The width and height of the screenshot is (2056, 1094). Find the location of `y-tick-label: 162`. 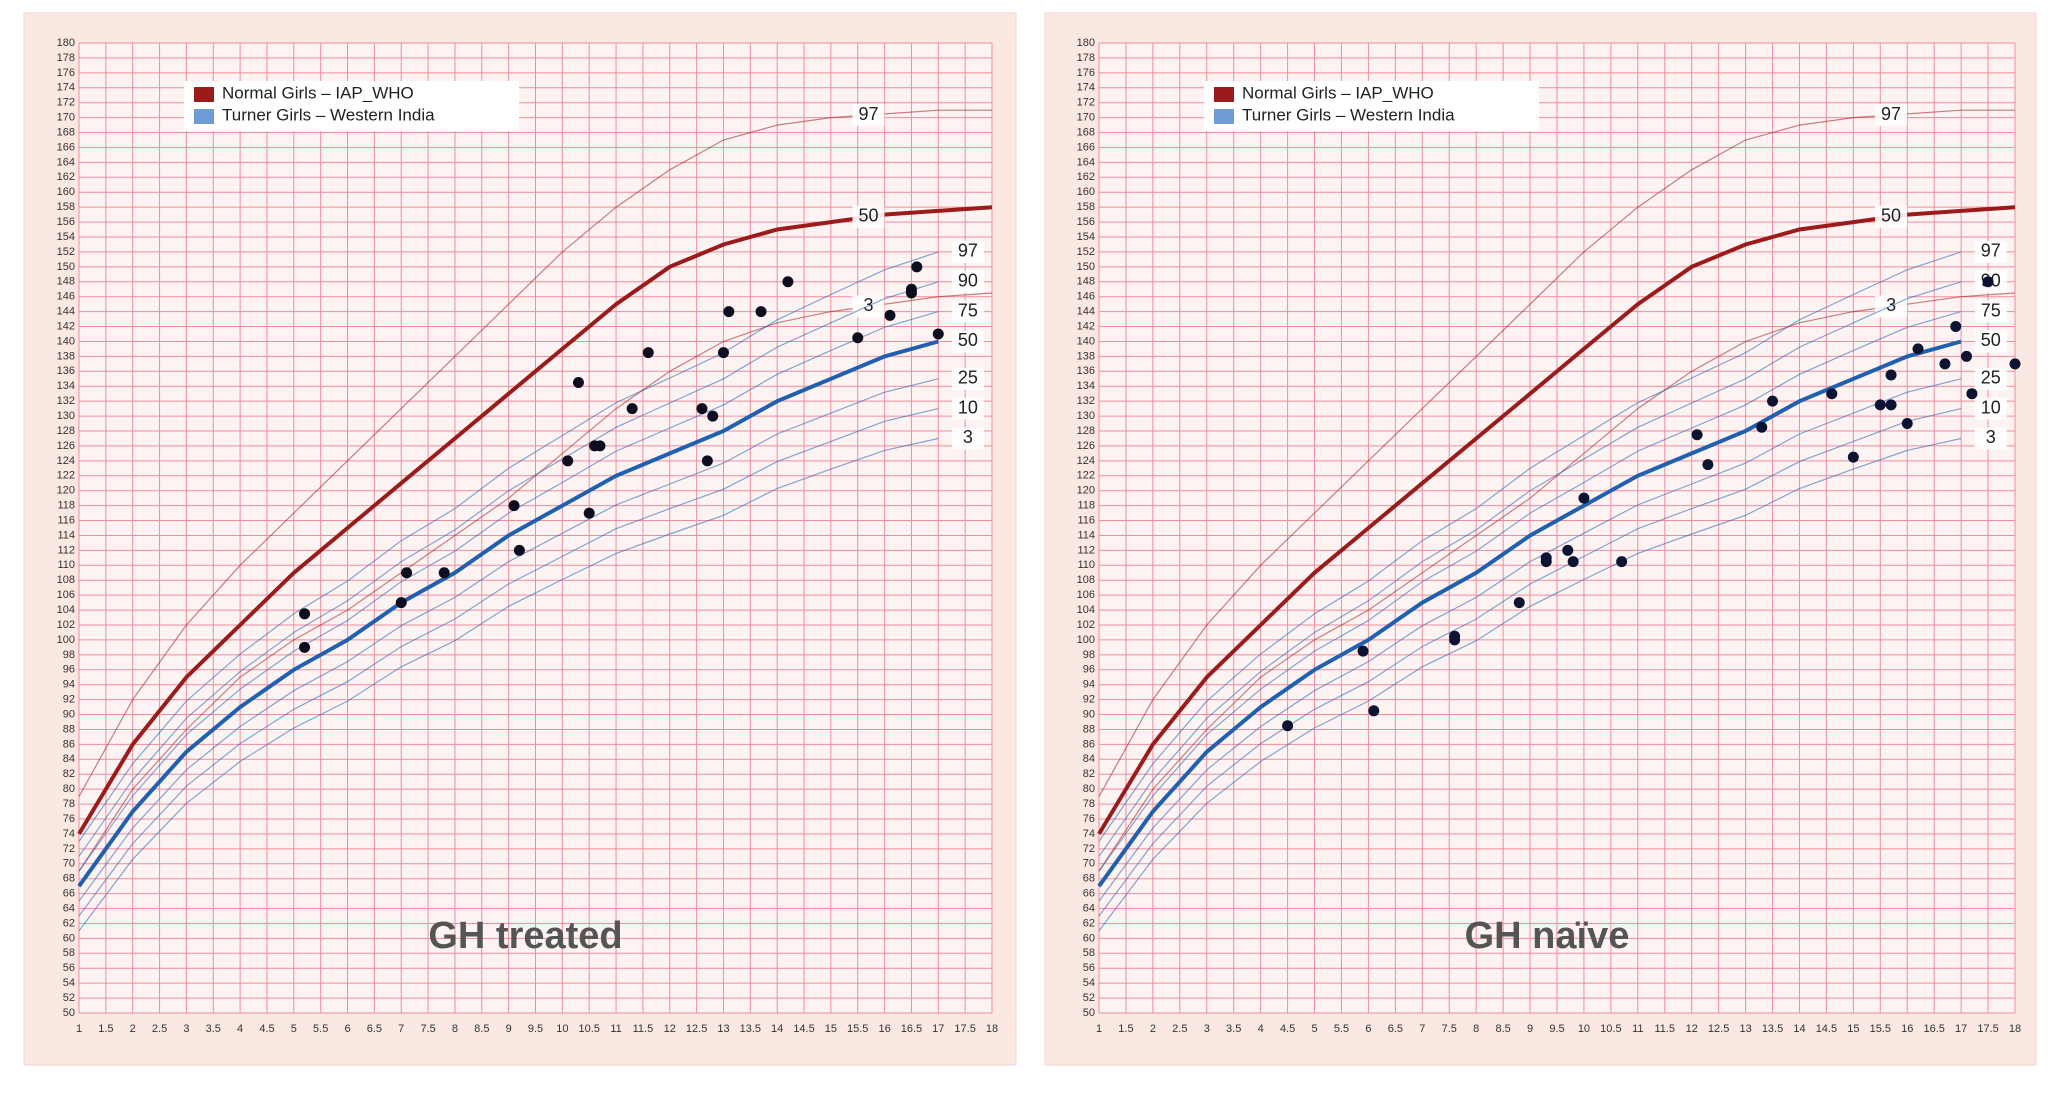

y-tick-label: 162 is located at coordinates (66, 177).